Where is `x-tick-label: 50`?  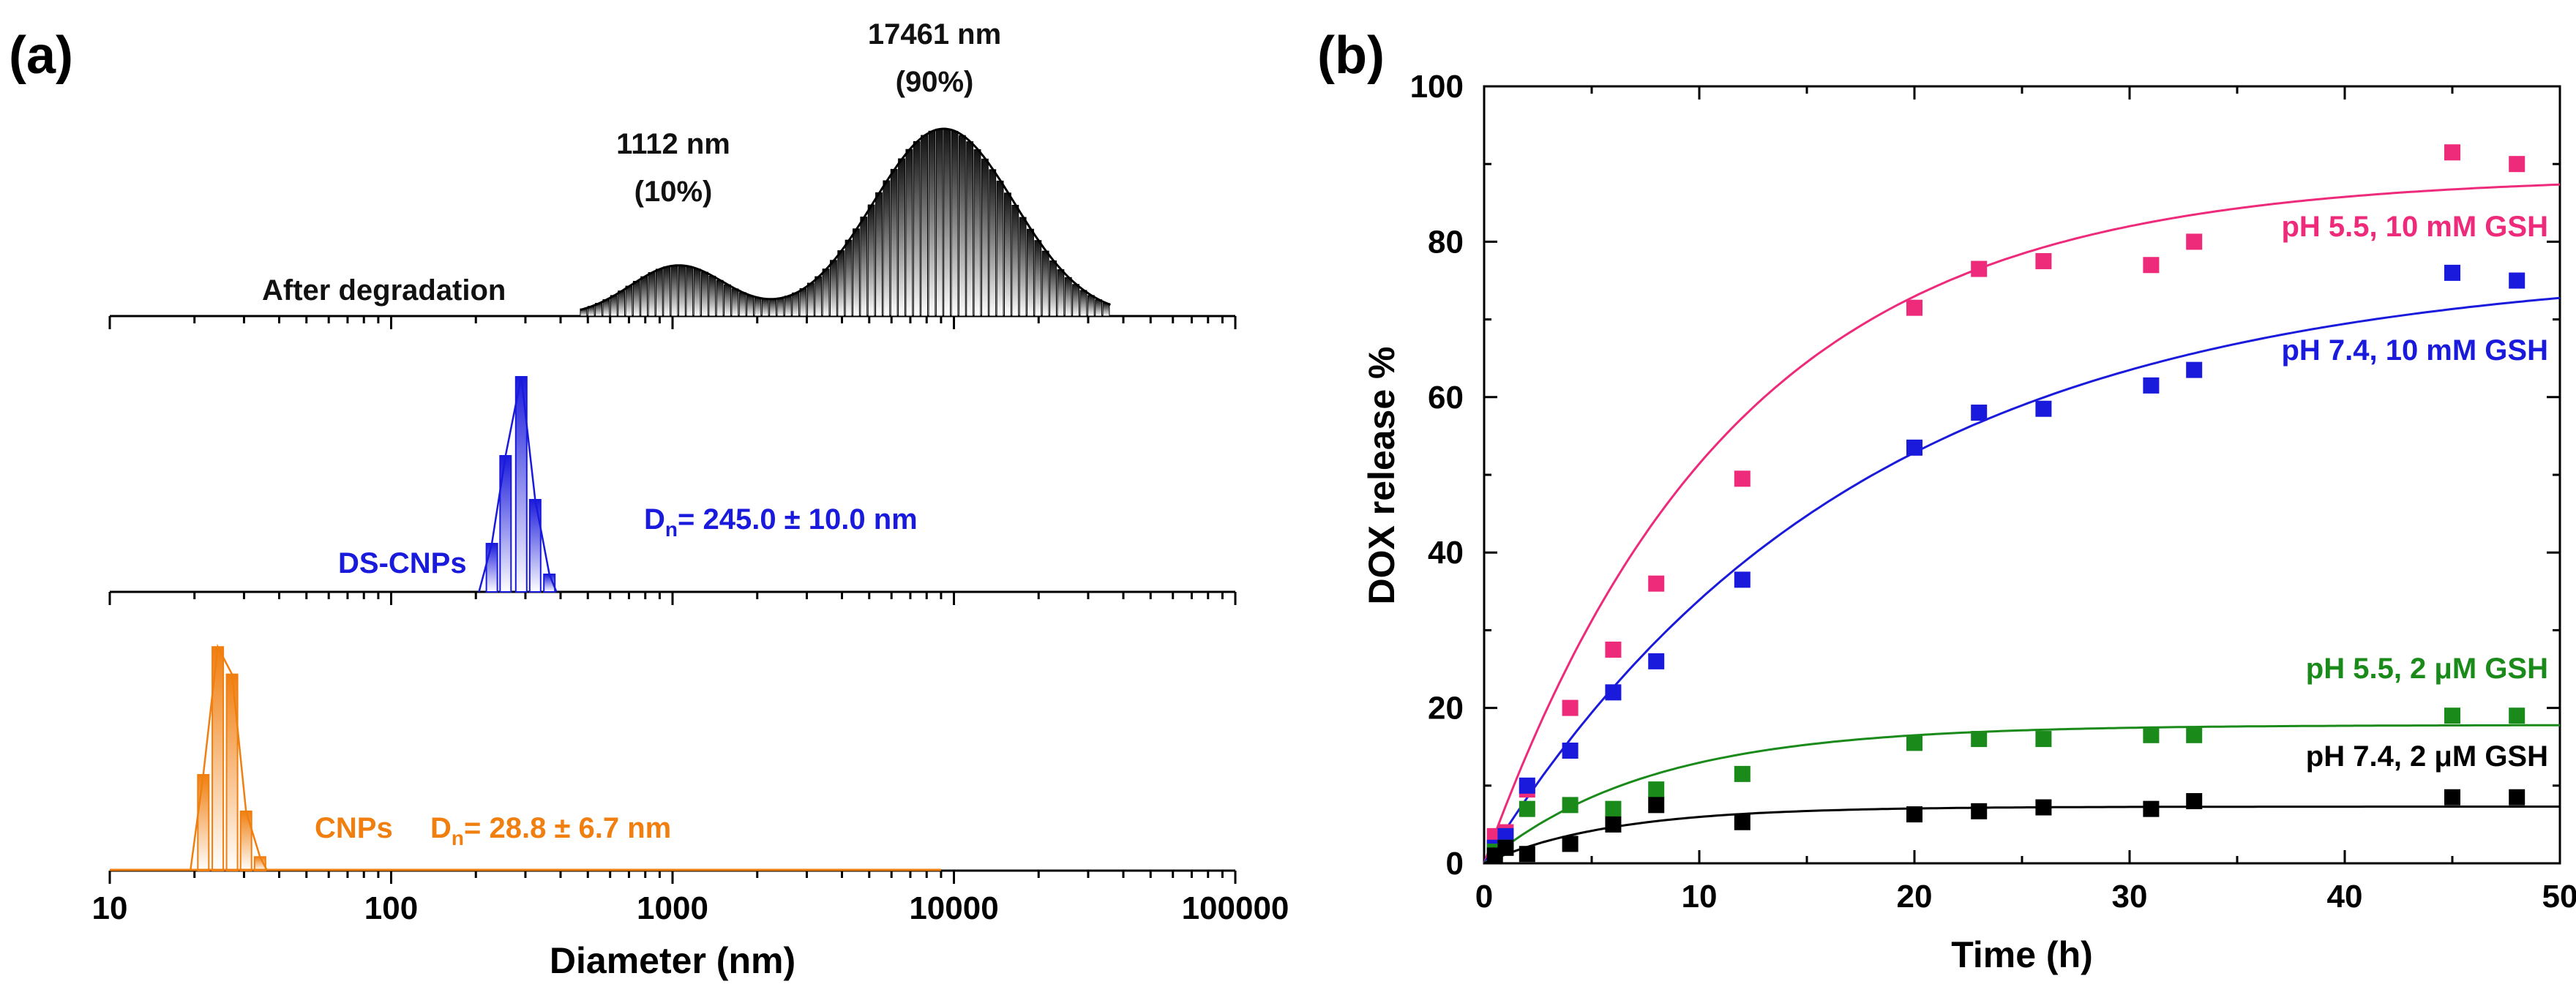
x-tick-label: 50 is located at coordinates (2559, 897).